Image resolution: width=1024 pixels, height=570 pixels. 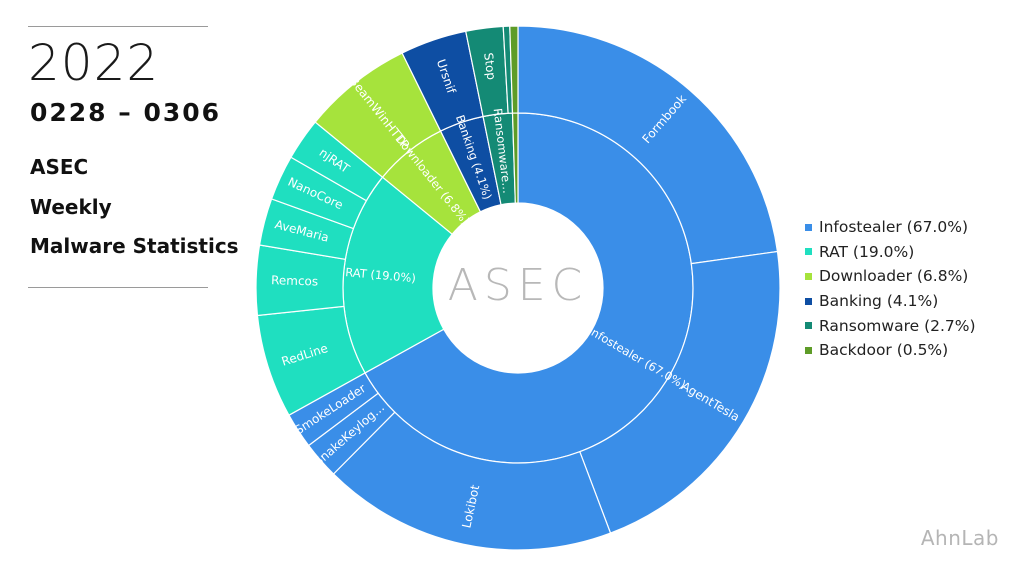 I want to click on legend-swatch-rat, so click(x=808, y=252).